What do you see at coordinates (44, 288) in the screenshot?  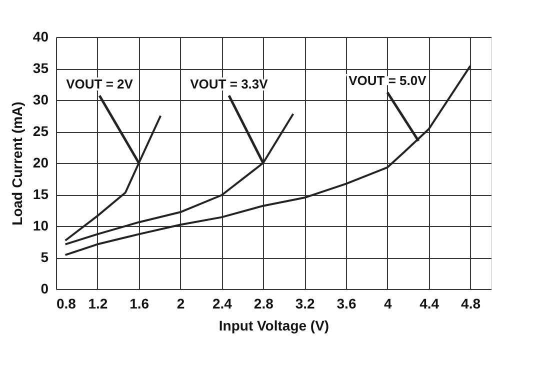 I see `y-tick-label: 0` at bounding box center [44, 288].